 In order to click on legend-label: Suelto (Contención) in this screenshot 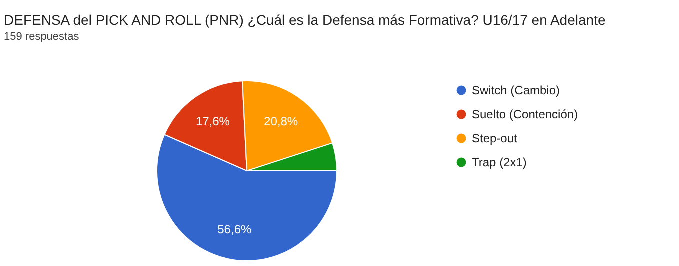, I will do `click(525, 115)`.